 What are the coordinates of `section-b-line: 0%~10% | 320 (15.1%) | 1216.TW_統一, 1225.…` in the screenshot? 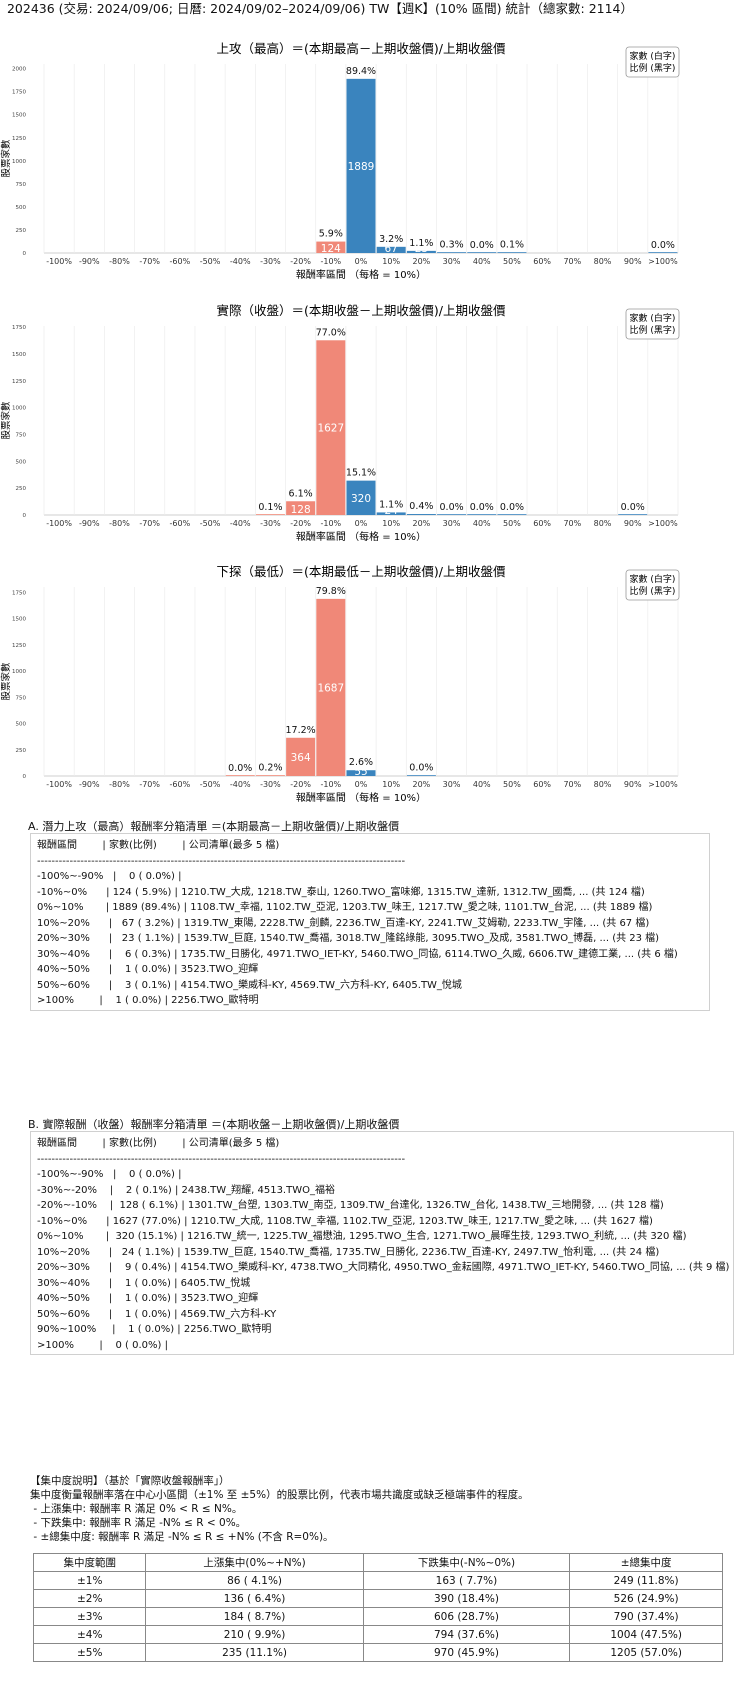 It's located at (362, 1236).